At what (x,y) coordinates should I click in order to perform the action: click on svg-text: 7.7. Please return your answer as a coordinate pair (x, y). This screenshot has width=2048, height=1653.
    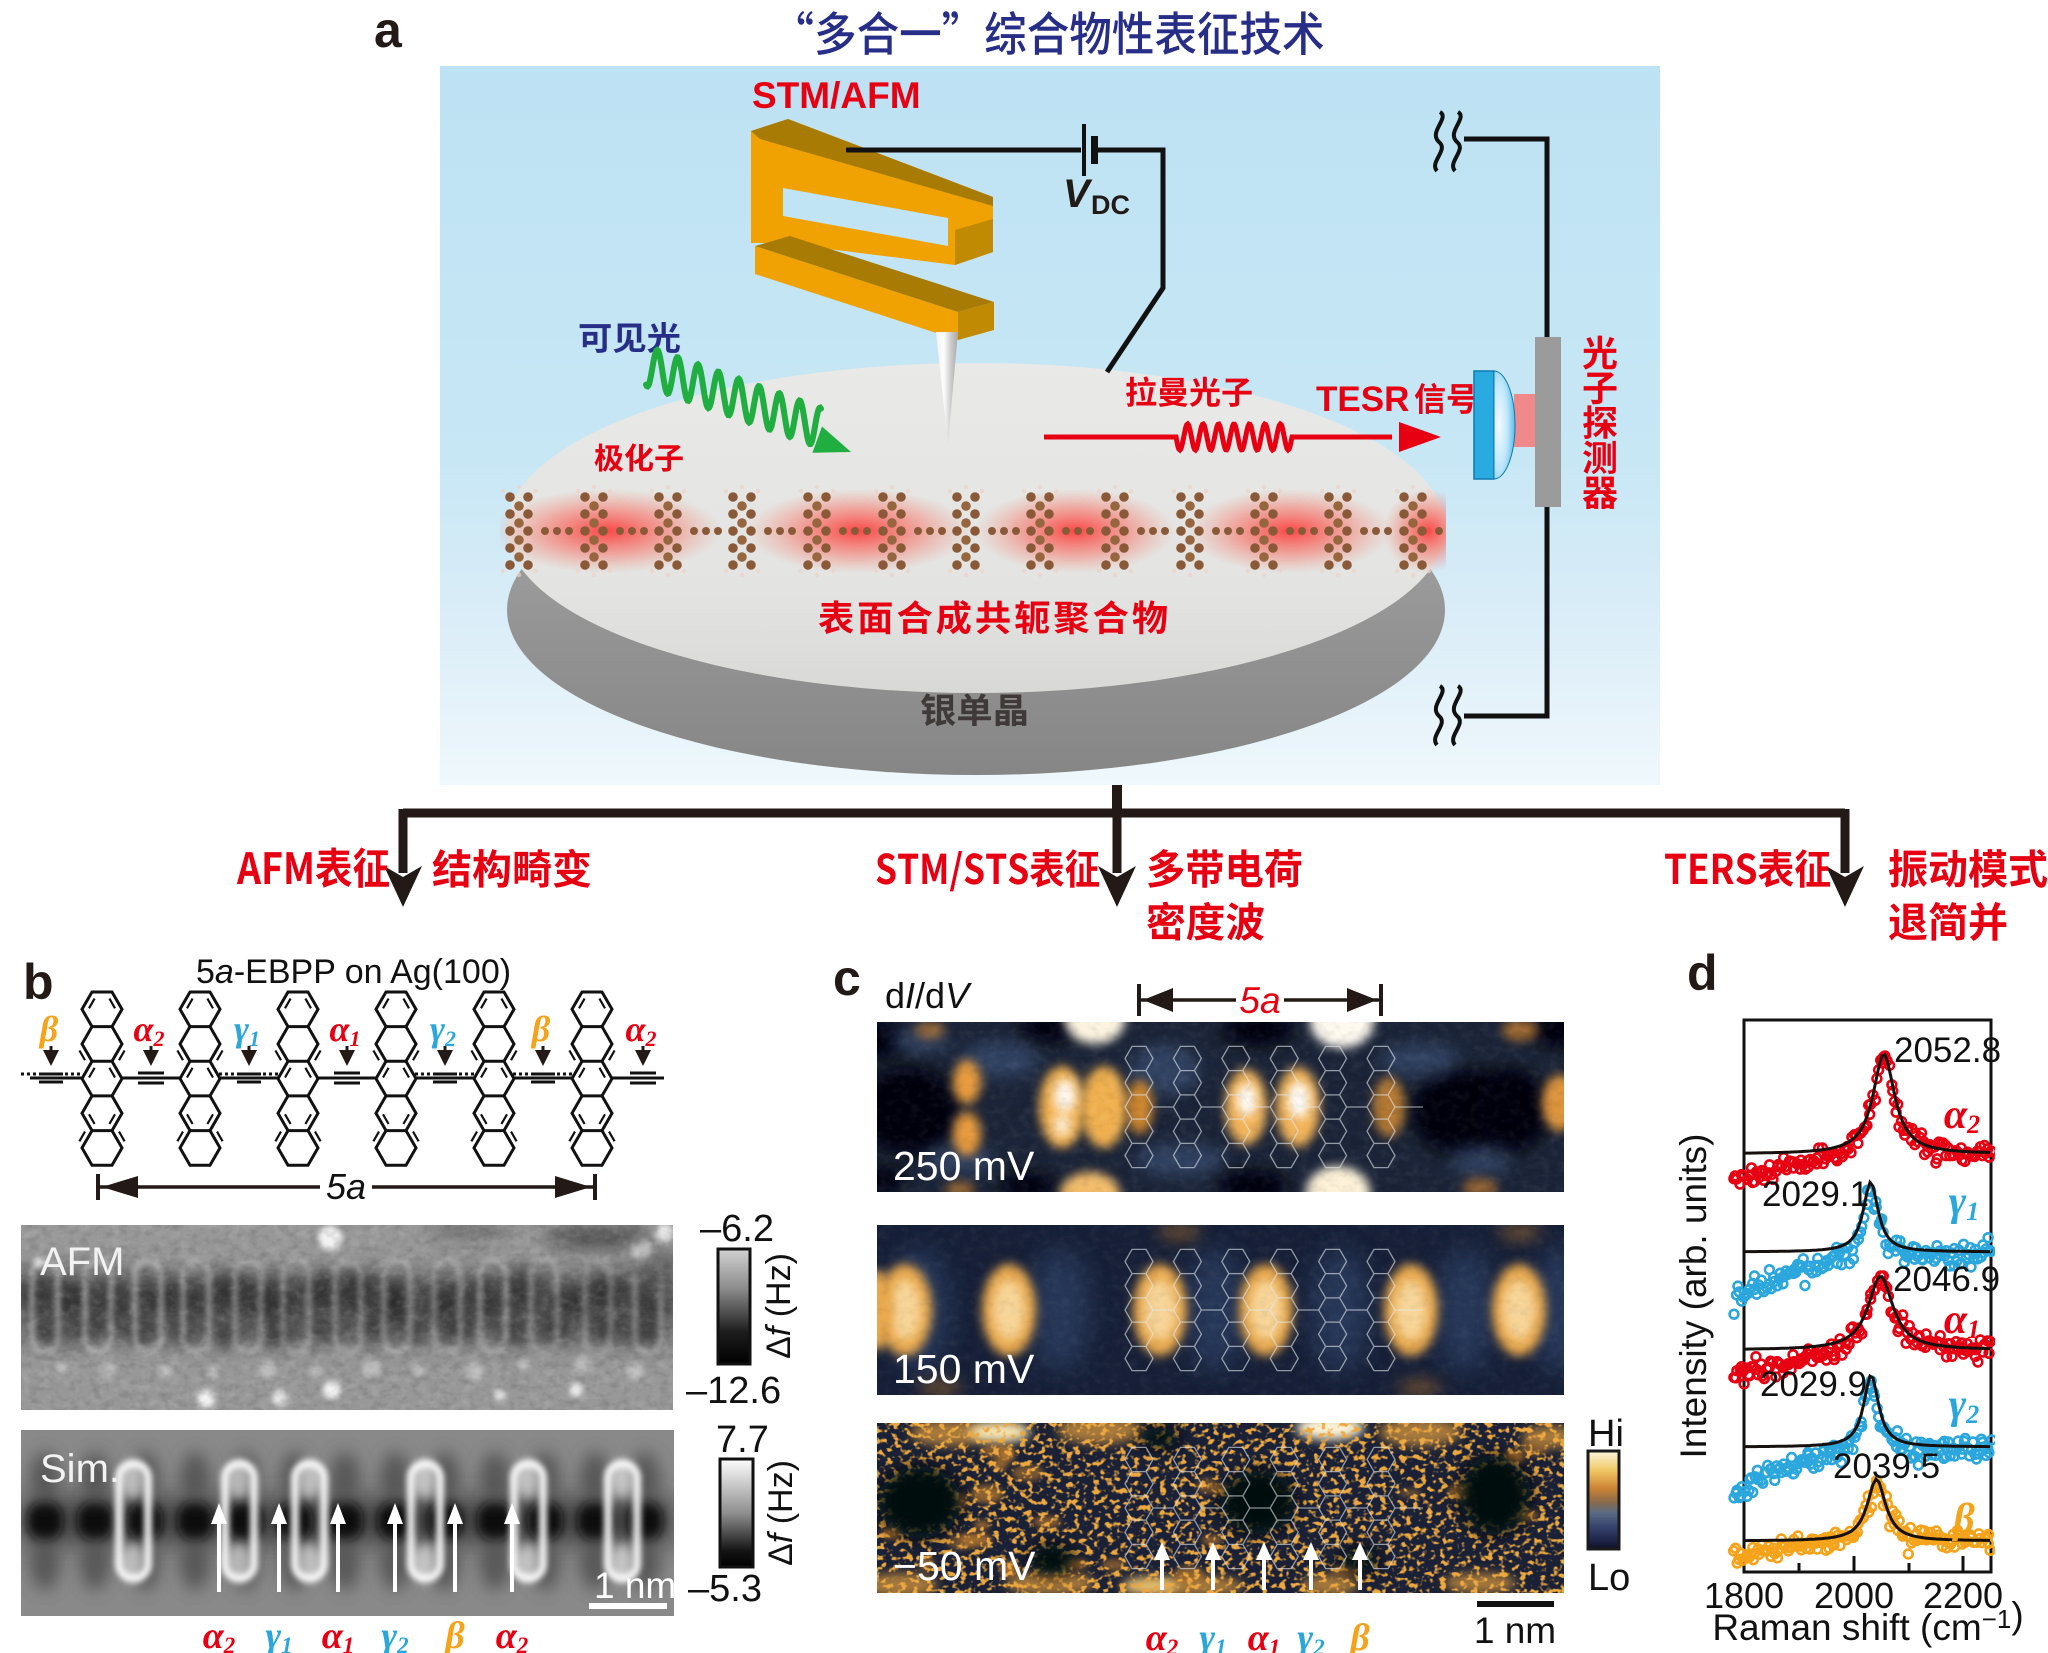
    Looking at the image, I should click on (742, 1440).